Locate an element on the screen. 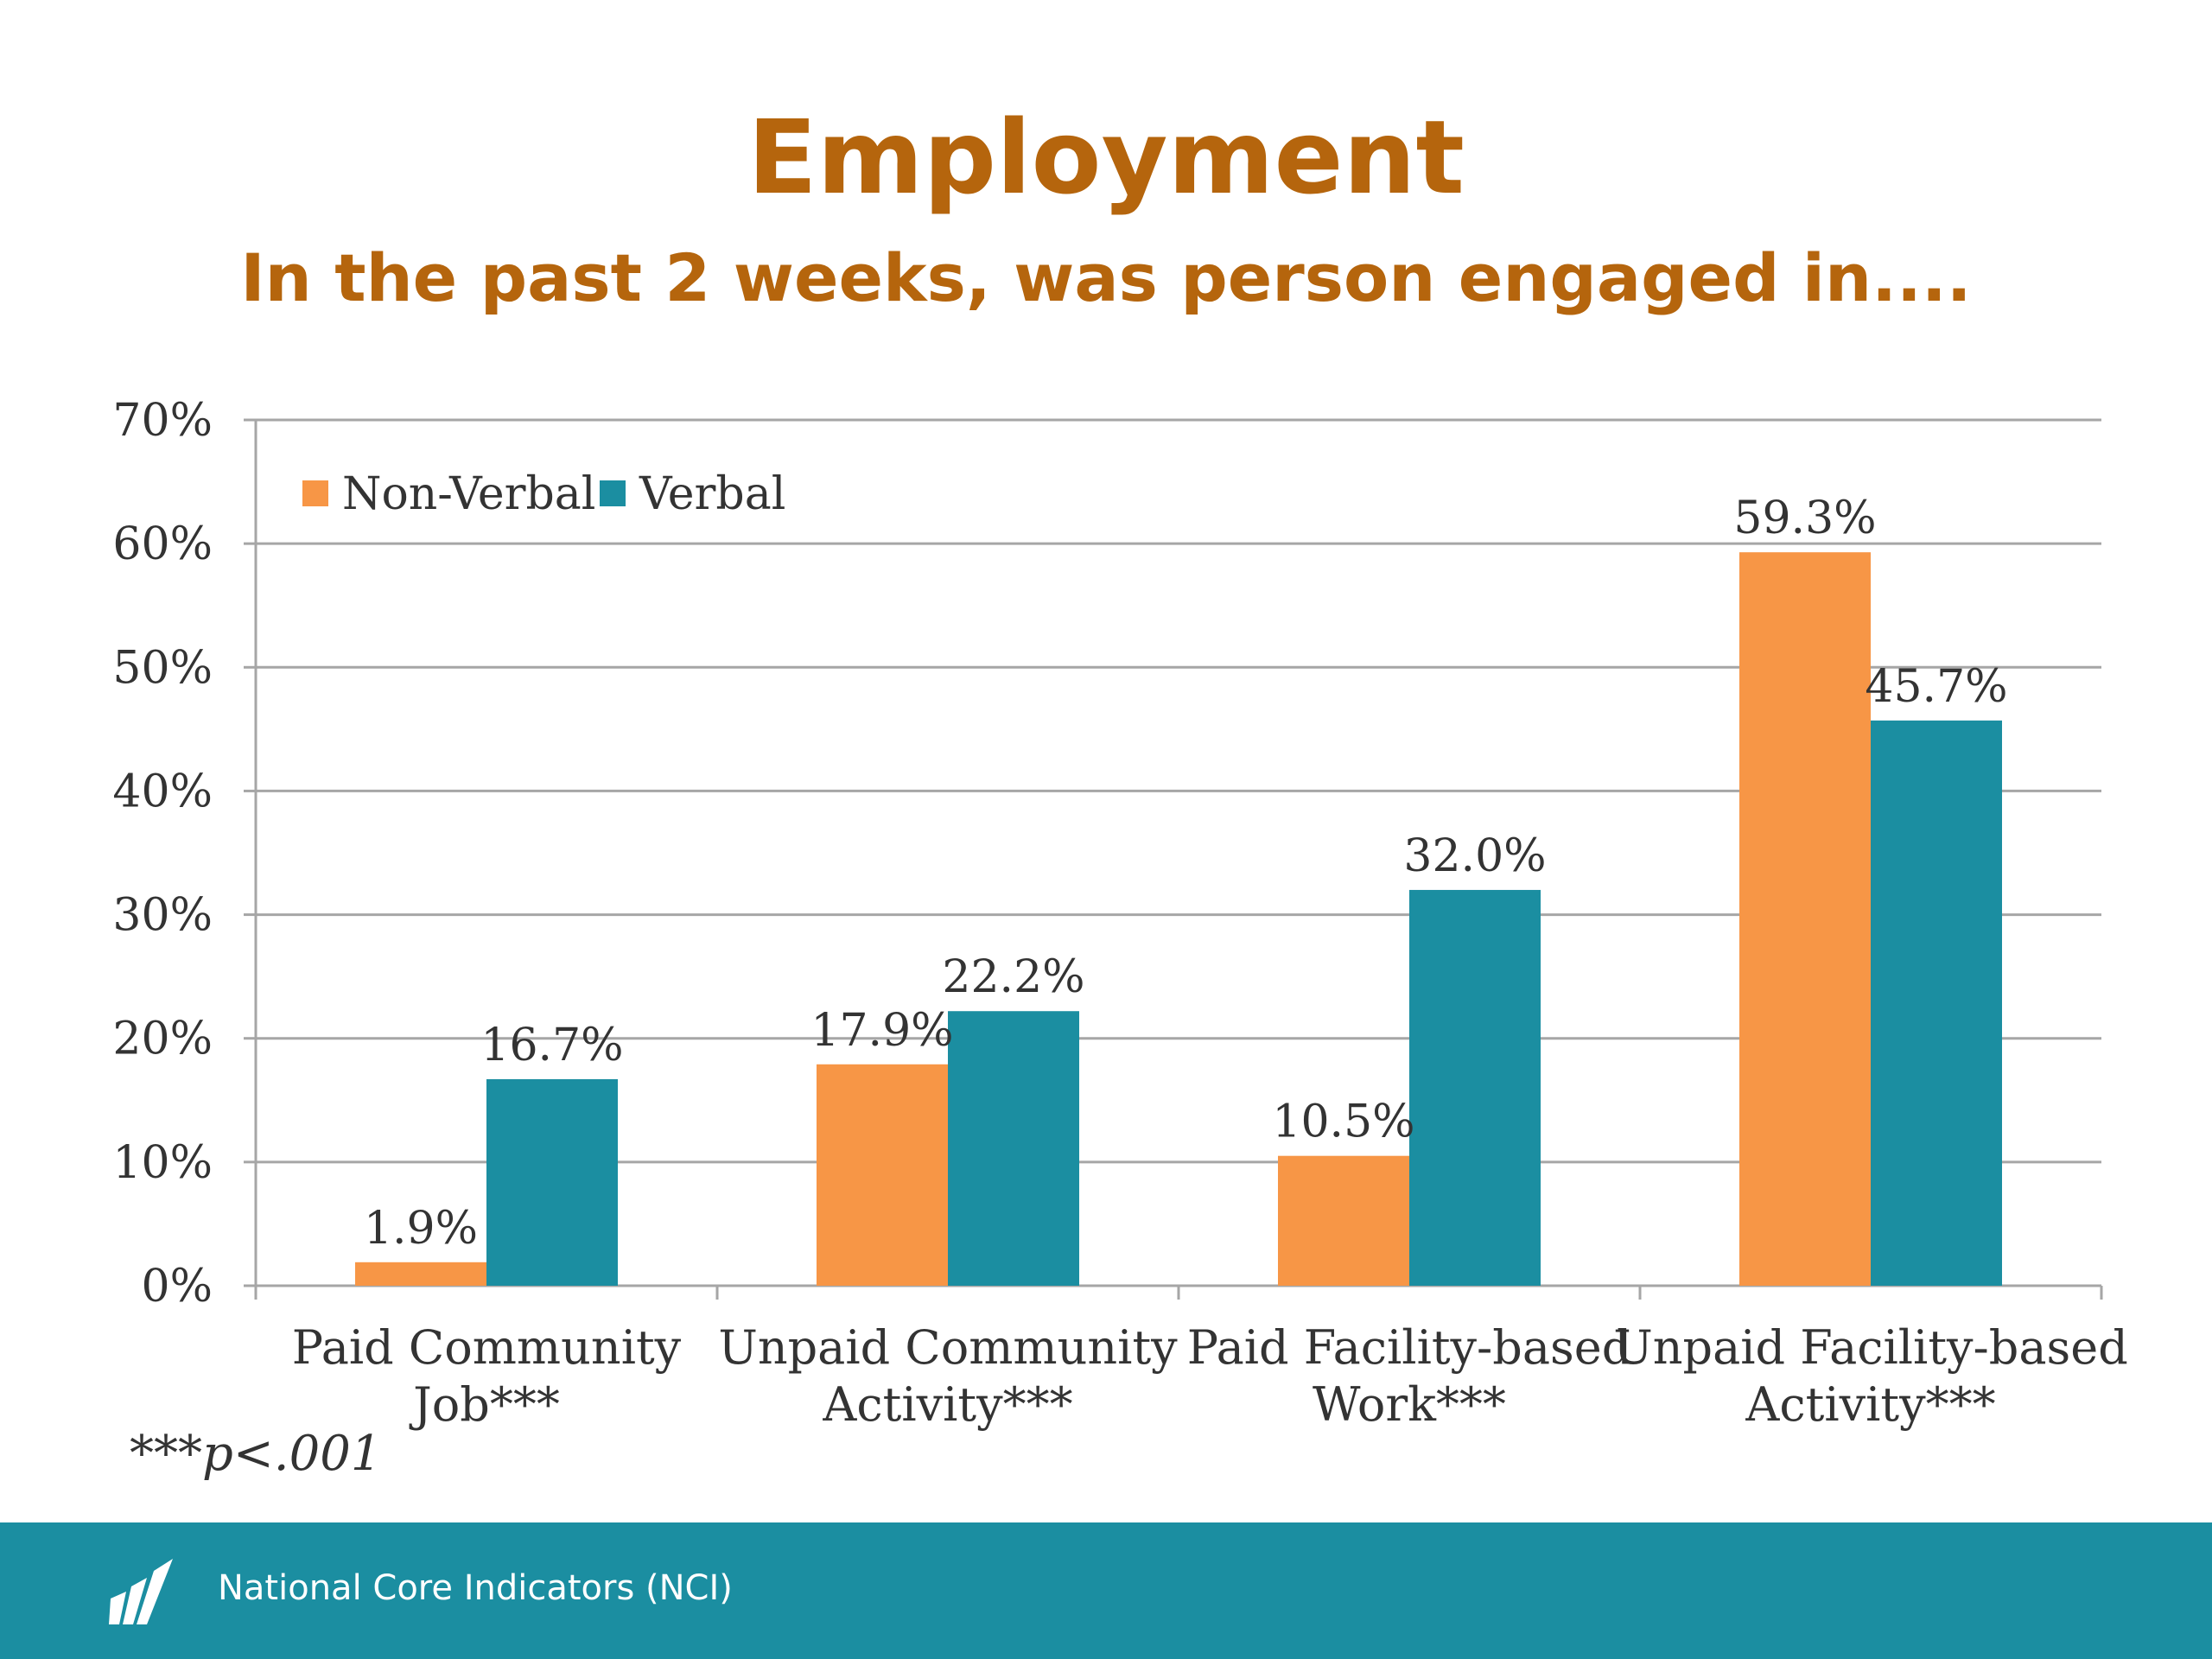 The width and height of the screenshot is (2212, 1659). data-label: 1.9% is located at coordinates (421, 1229).